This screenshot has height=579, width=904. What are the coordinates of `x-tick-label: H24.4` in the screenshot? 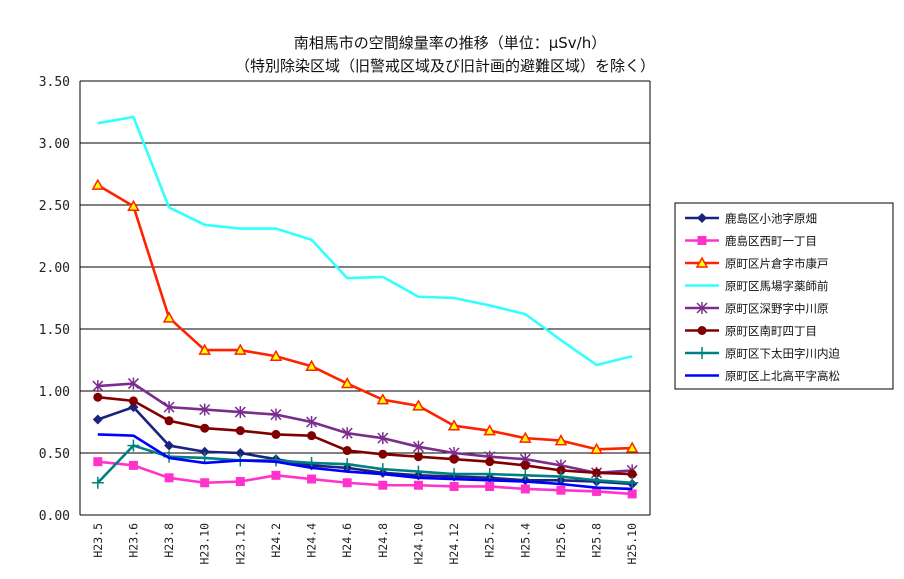 It's located at (312, 540).